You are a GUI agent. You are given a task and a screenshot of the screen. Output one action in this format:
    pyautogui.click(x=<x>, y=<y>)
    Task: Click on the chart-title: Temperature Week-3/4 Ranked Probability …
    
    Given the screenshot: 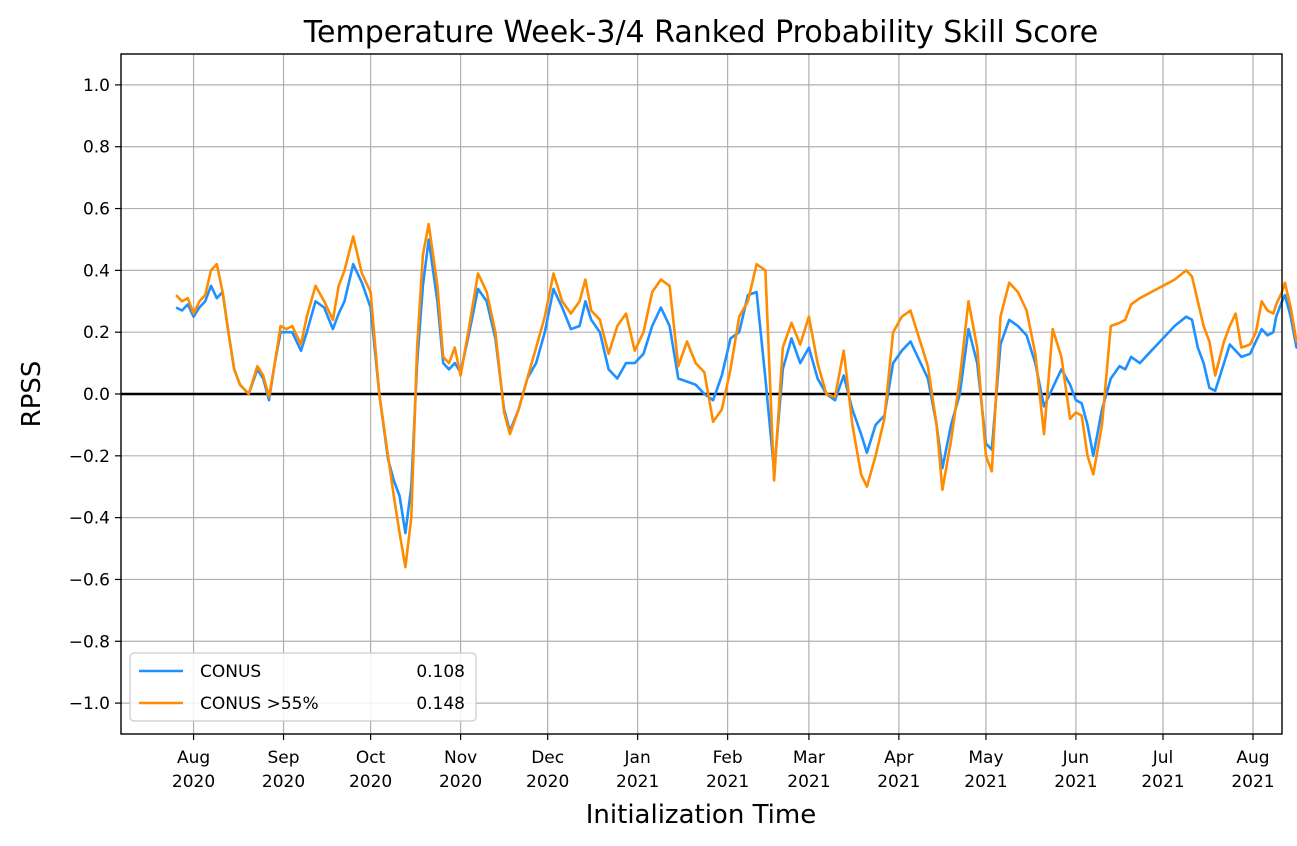 What is the action you would take?
    pyautogui.click(x=700, y=32)
    